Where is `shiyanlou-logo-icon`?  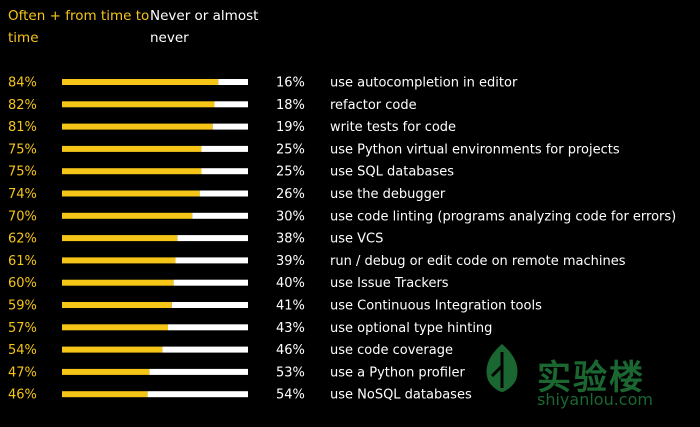 shiyanlou-logo-icon is located at coordinates (502, 368).